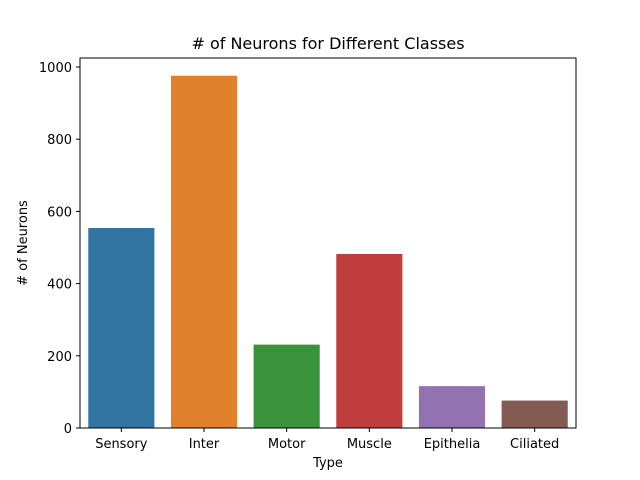 The image size is (640, 480). I want to click on bar-inter, so click(204, 251).